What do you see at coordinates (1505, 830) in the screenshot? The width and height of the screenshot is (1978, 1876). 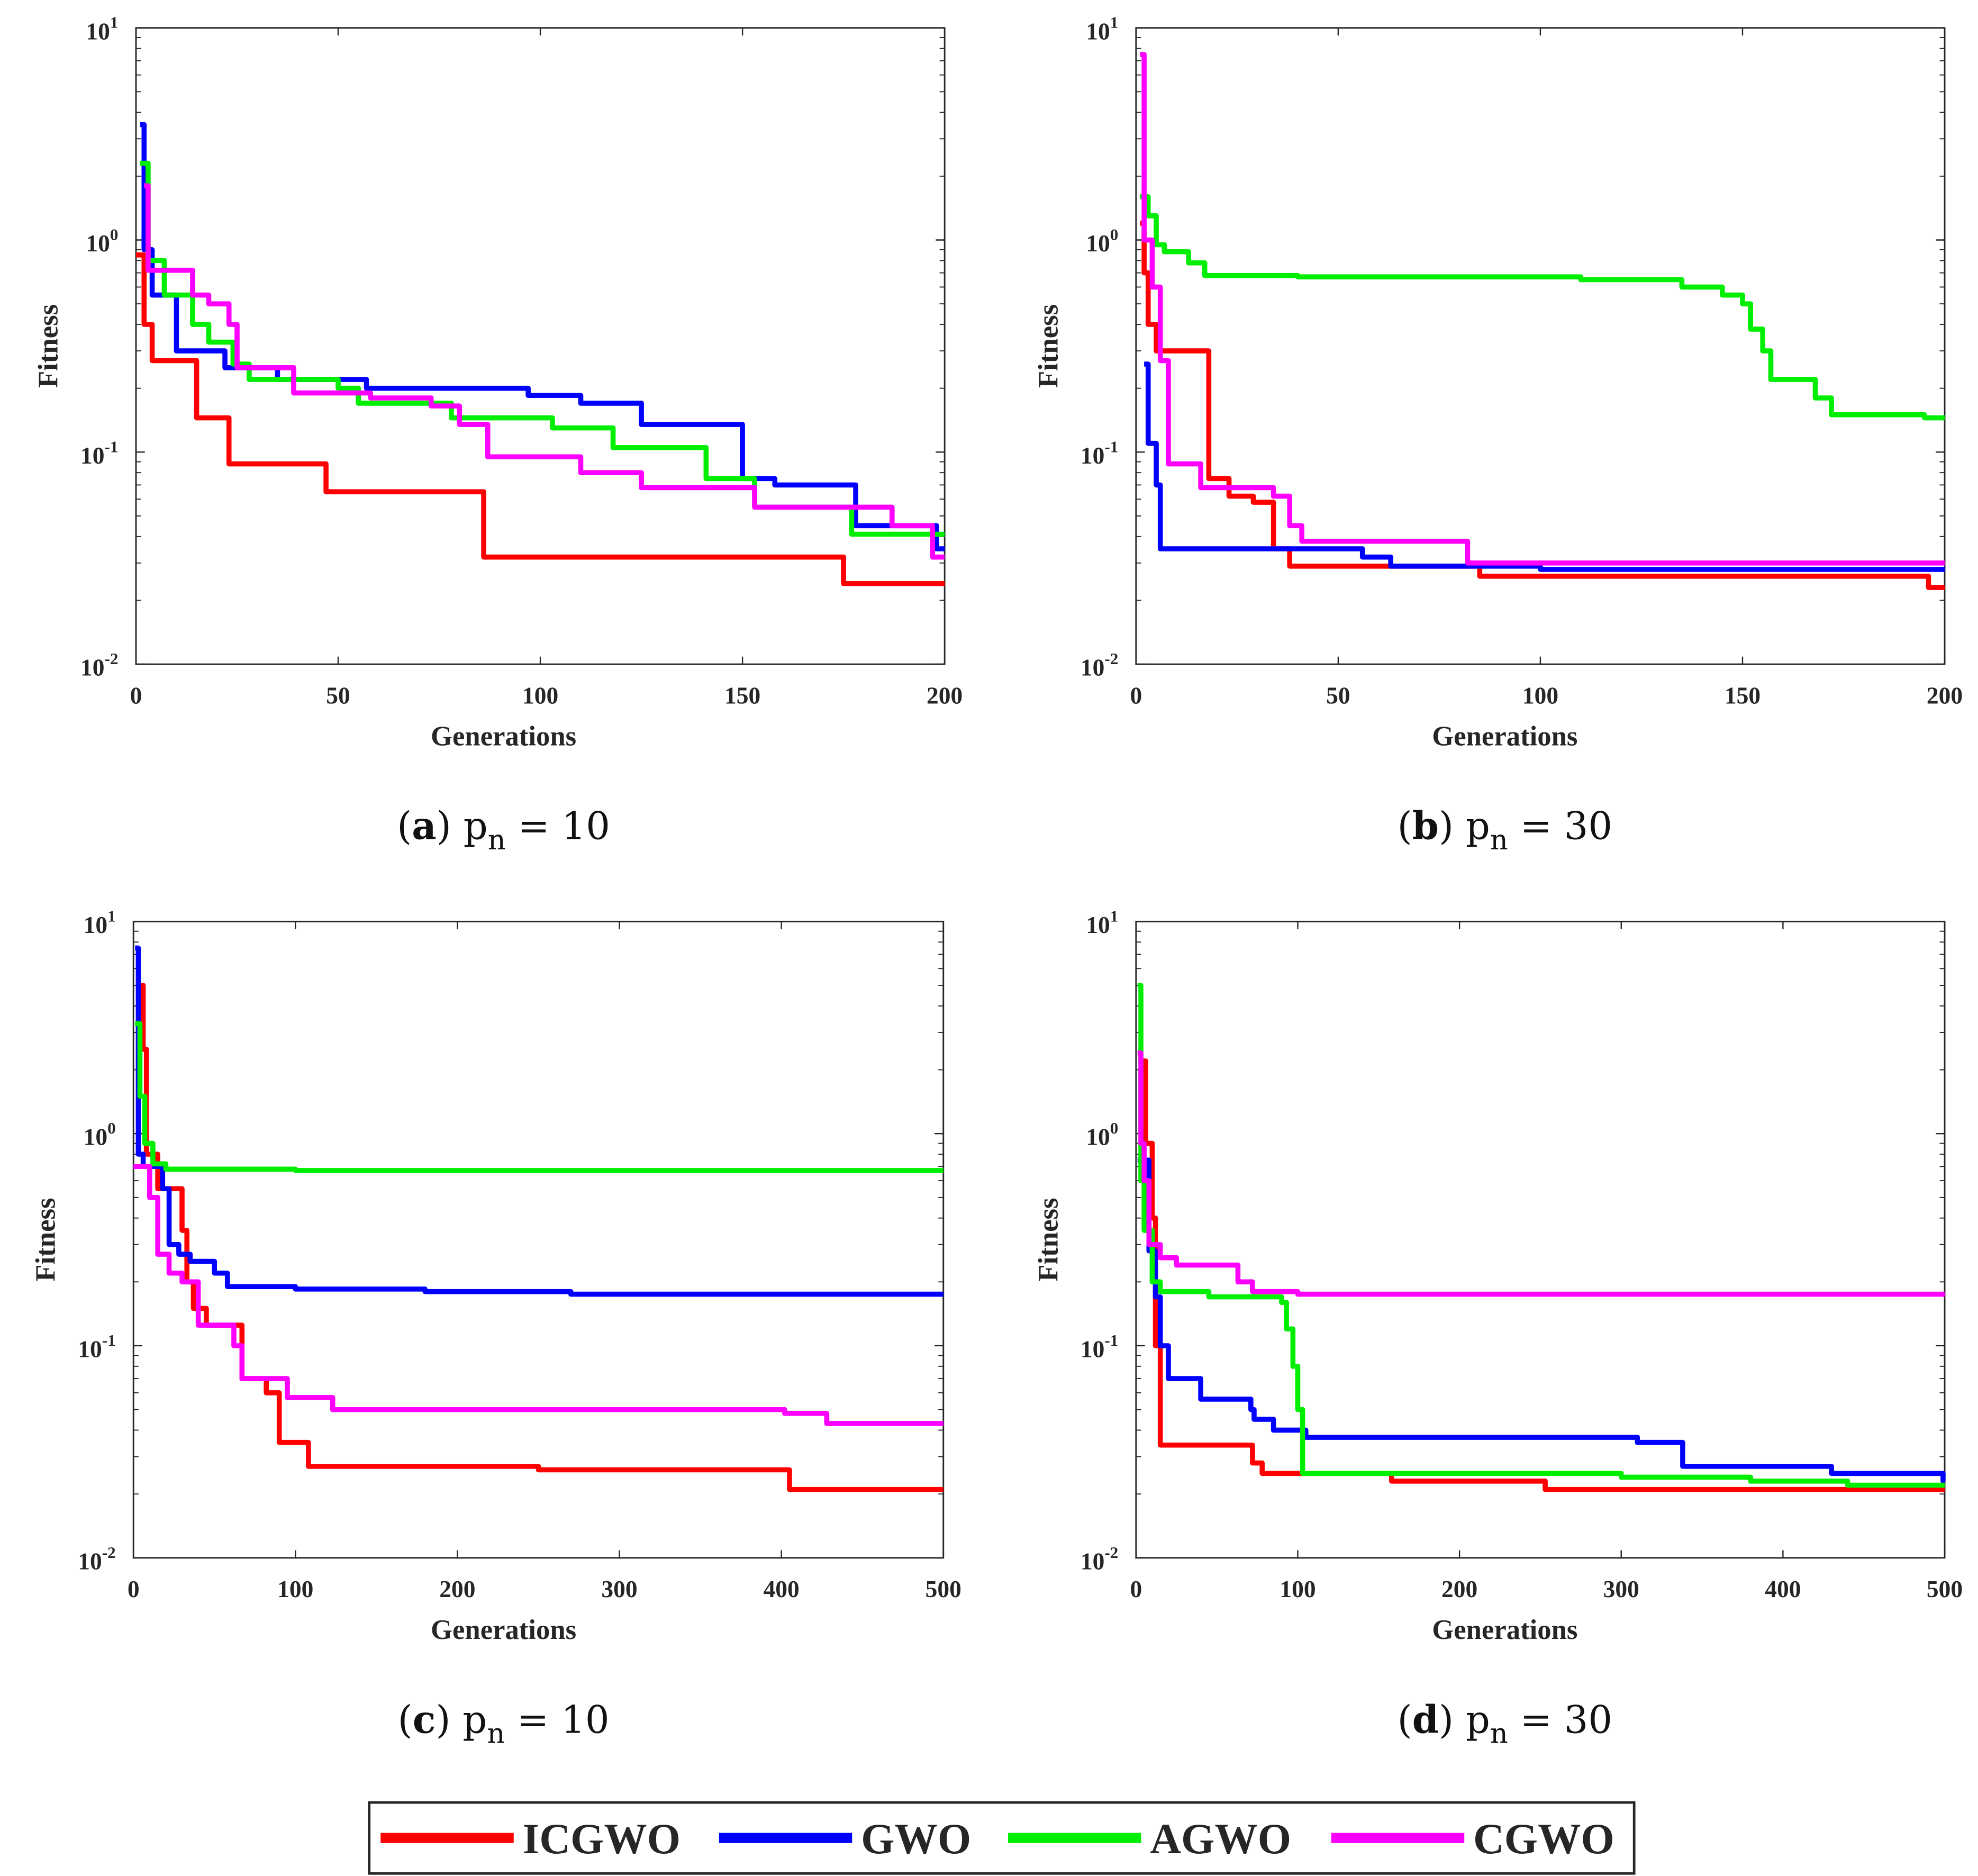 I see `panel-caption: (b) pn = 30` at bounding box center [1505, 830].